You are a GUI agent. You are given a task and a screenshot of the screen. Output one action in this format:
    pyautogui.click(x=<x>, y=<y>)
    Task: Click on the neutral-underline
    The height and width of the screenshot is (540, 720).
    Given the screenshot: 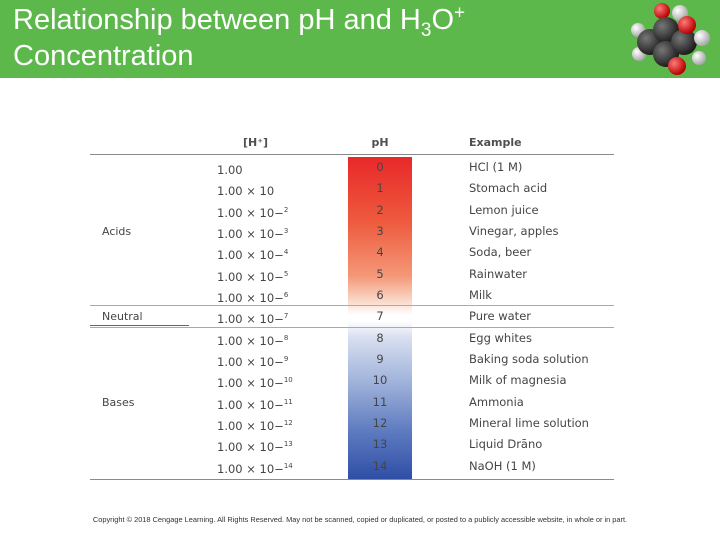 What is the action you would take?
    pyautogui.click(x=139, y=325)
    